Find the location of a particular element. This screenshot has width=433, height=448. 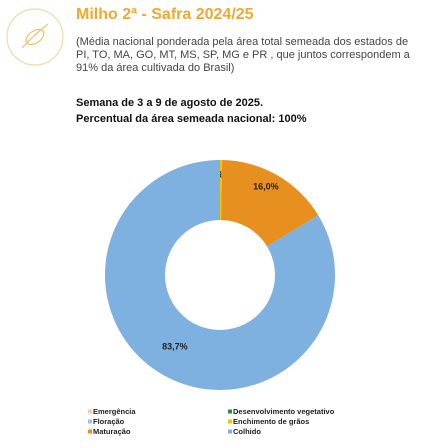

data-label: 16,0% is located at coordinates (266, 187).